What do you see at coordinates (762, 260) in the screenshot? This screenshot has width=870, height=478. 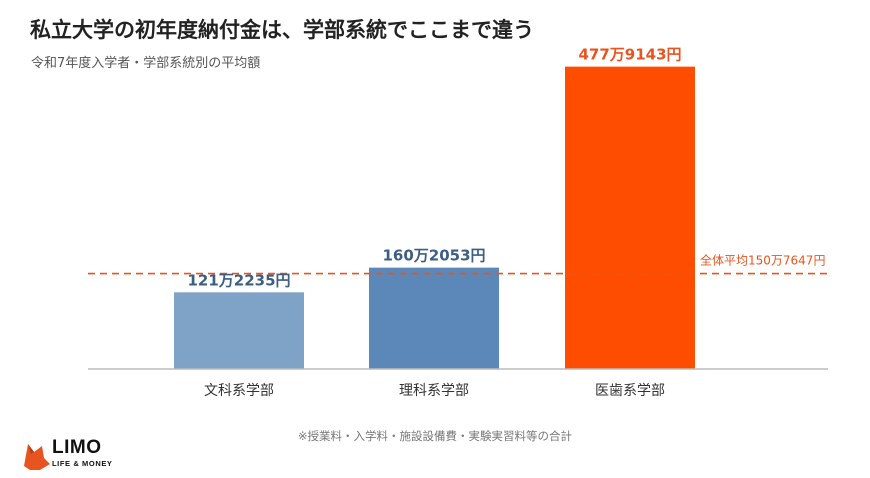 I see `average-reference-label: 全体平均150万7647円` at bounding box center [762, 260].